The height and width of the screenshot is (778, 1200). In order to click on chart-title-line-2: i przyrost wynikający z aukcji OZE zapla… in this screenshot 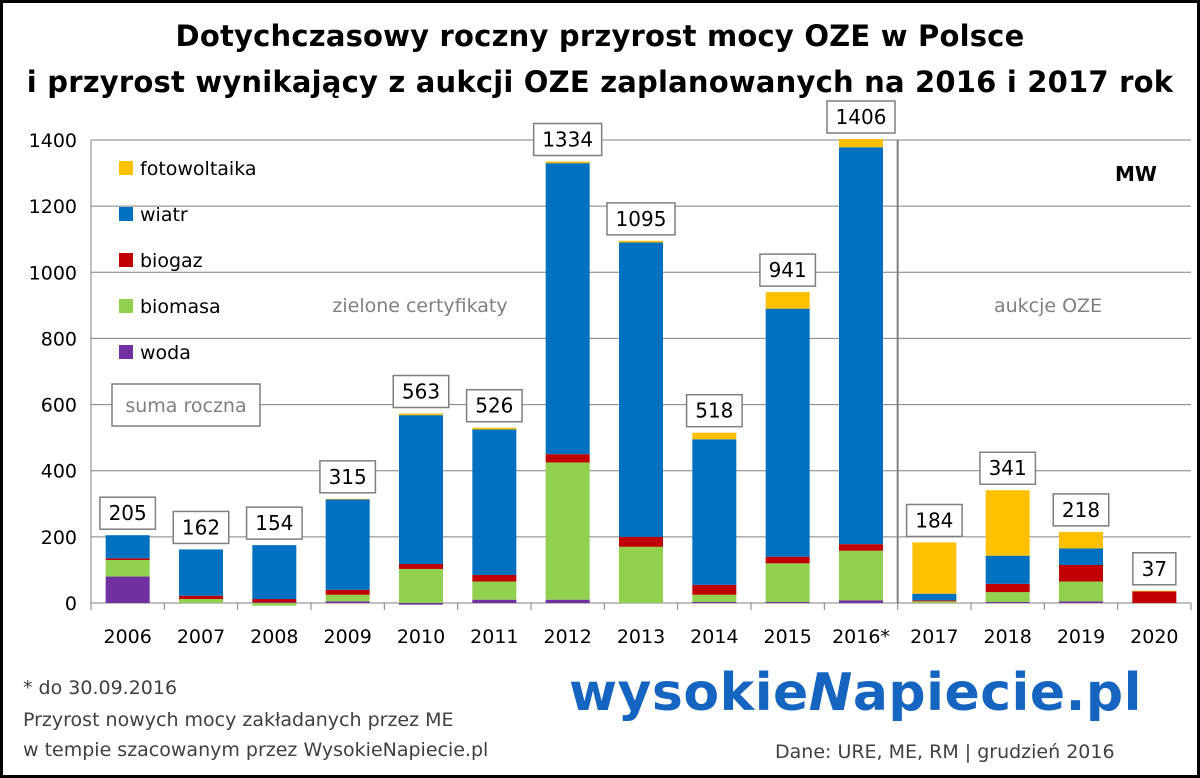, I will do `click(600, 82)`.